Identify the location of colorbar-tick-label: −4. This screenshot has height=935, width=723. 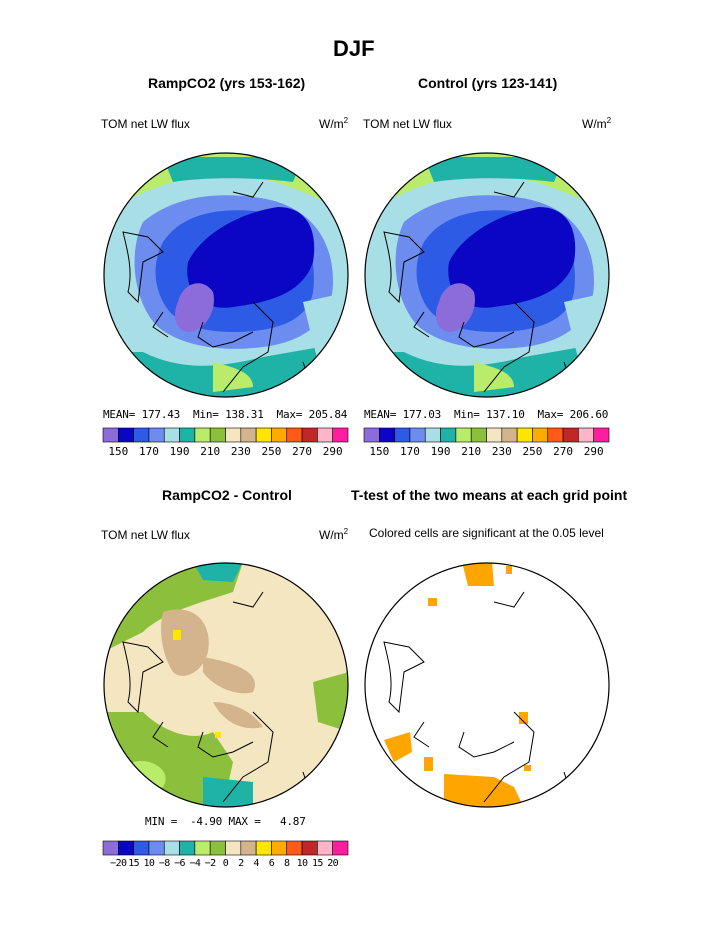
(195, 863).